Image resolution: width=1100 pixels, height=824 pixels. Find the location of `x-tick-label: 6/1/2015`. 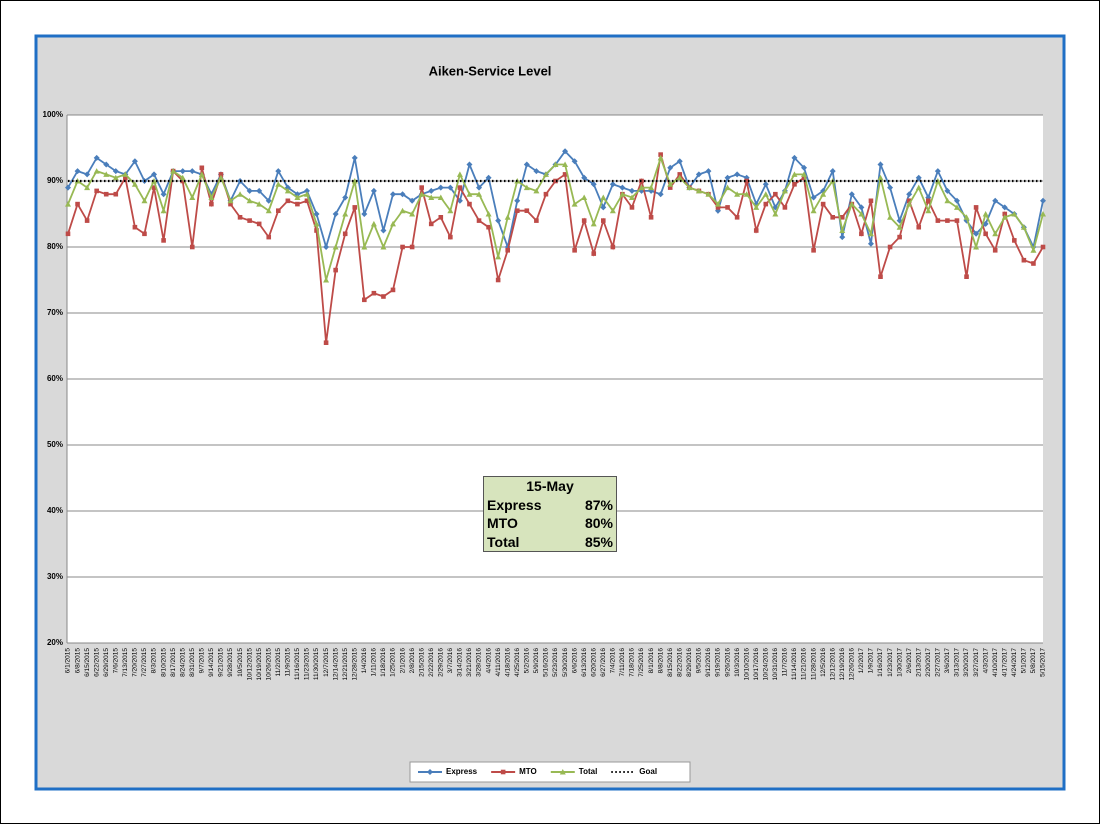

x-tick-label: 6/1/2015 is located at coordinates (68, 661).